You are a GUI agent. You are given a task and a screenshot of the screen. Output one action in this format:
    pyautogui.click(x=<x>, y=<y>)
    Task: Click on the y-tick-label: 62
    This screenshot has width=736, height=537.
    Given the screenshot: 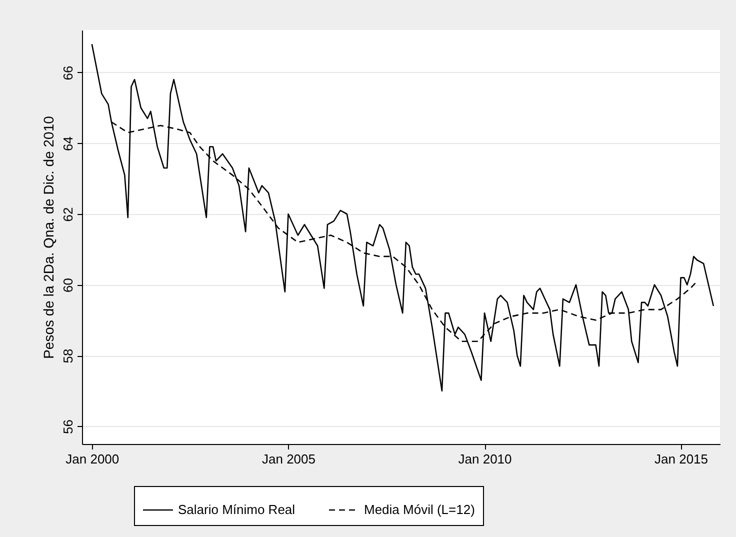 What is the action you would take?
    pyautogui.click(x=68, y=214)
    